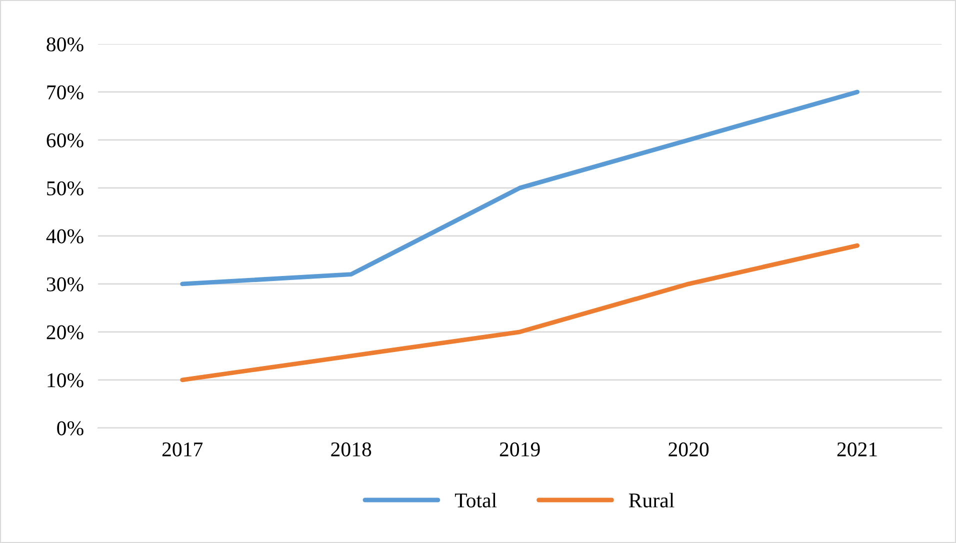 The width and height of the screenshot is (956, 543). What do you see at coordinates (65, 236) in the screenshot?
I see `y-tick-label: 40%` at bounding box center [65, 236].